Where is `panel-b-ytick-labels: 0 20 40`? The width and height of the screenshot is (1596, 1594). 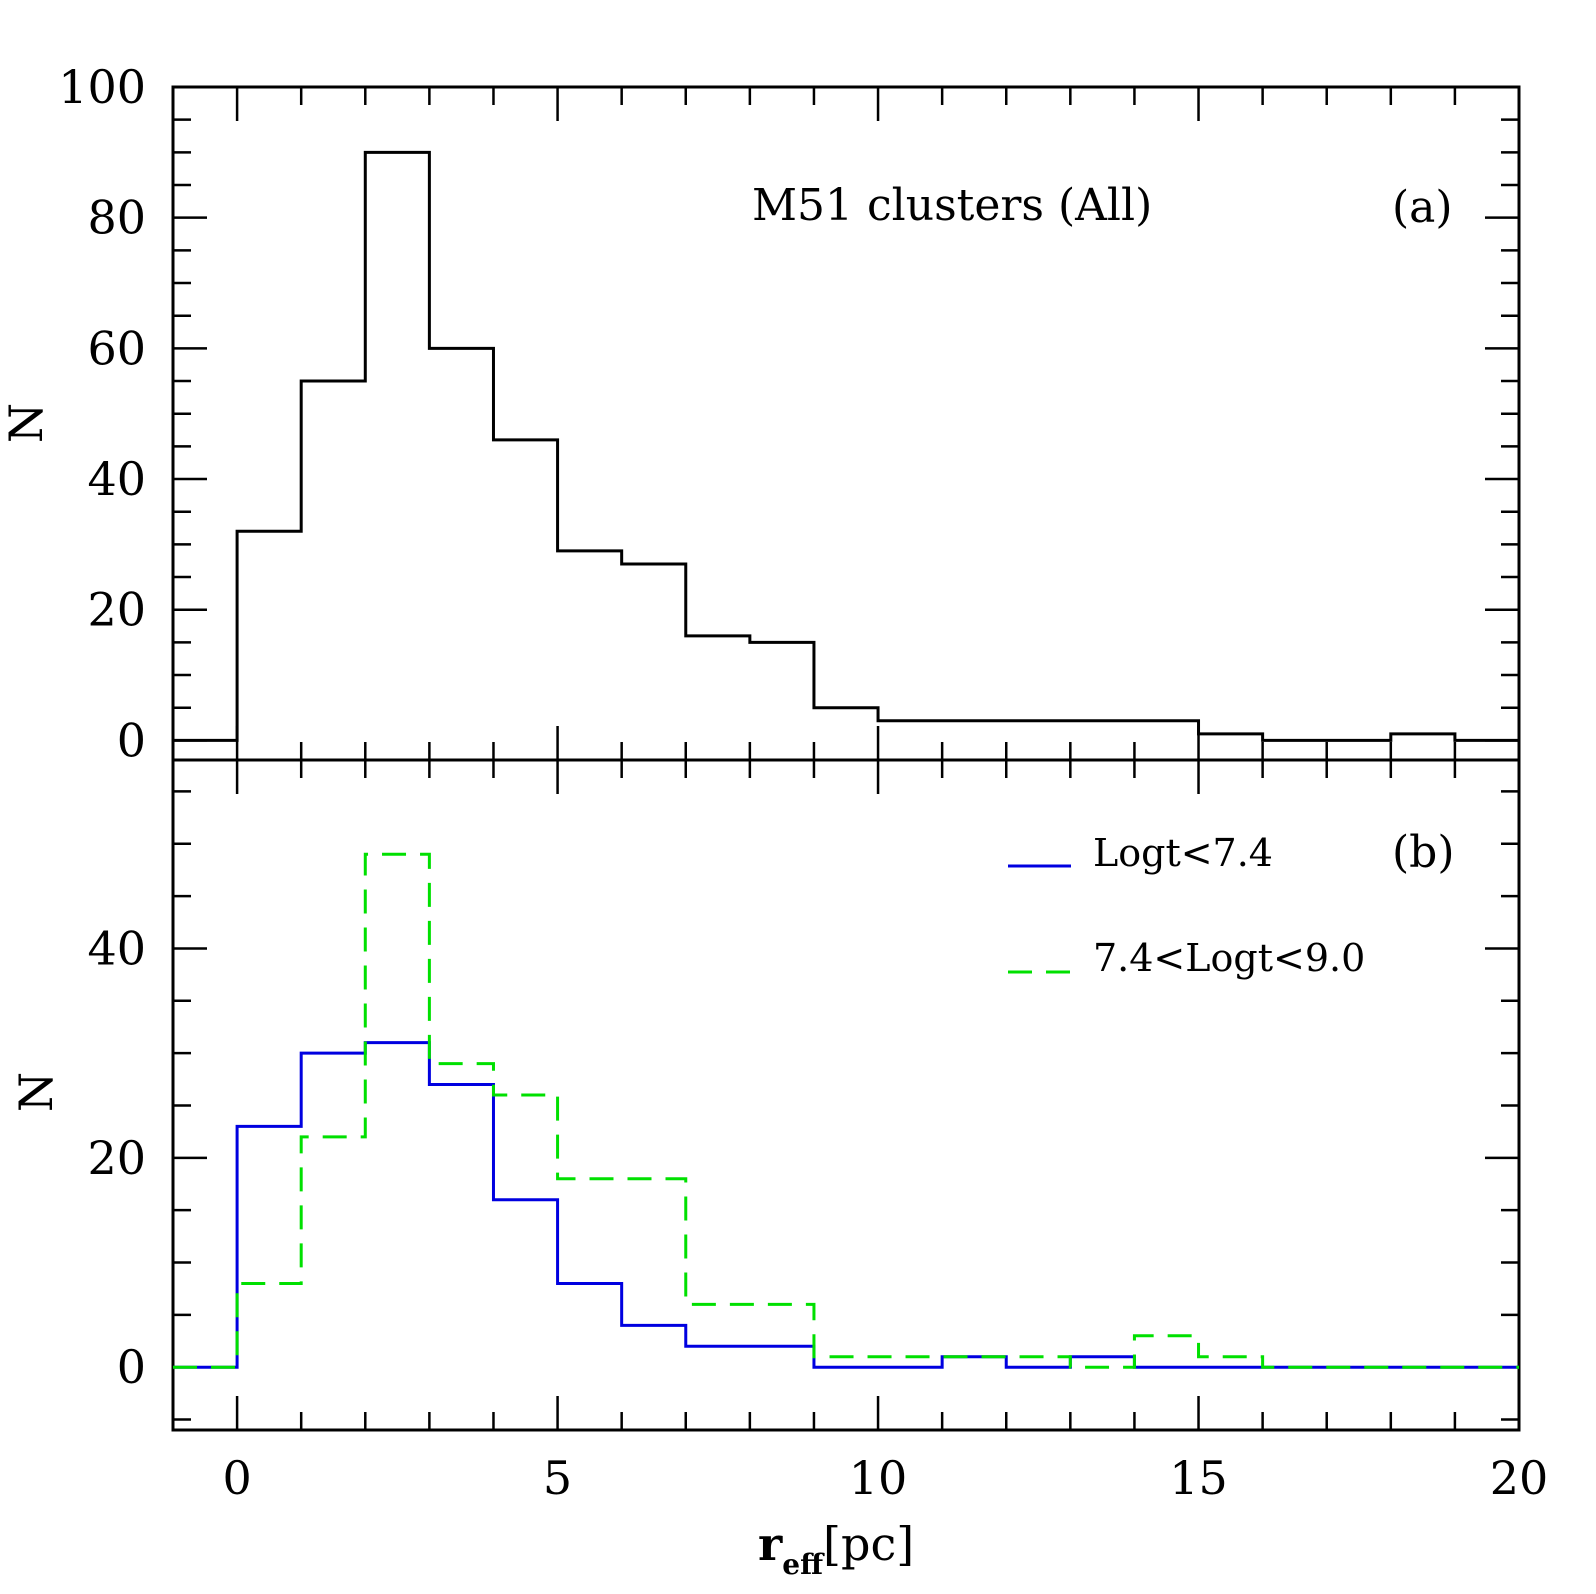 panel-b-ytick-labels: 0 20 40 is located at coordinates (116, 1157).